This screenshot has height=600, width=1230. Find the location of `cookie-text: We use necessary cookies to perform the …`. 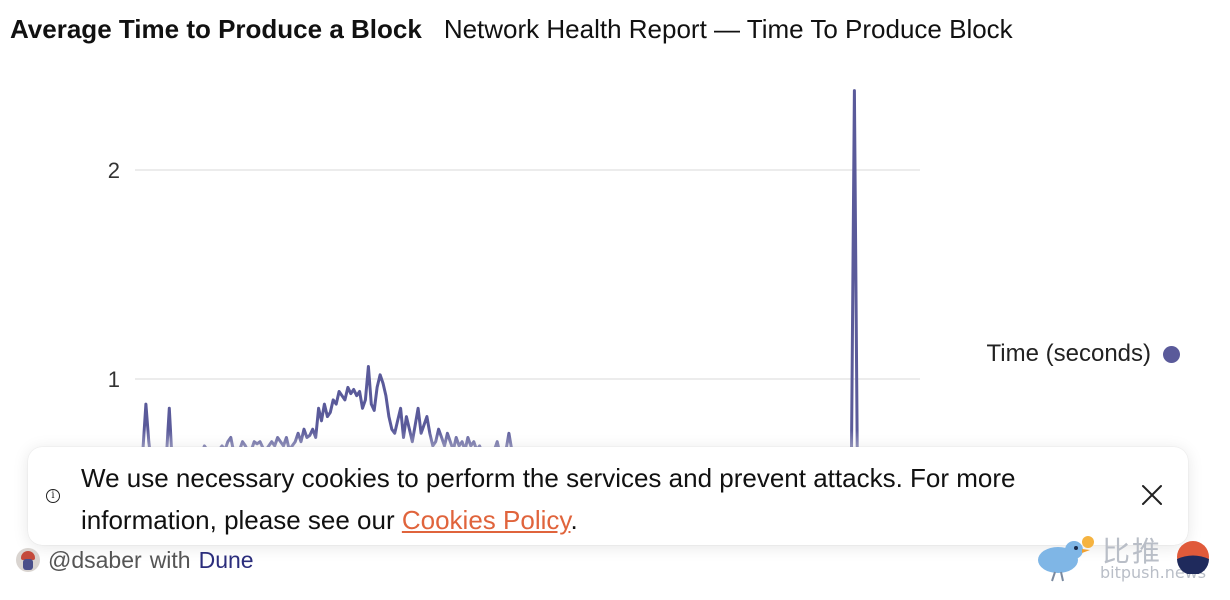

cookie-text: We use necessary cookies to perform the … is located at coordinates (548, 499).